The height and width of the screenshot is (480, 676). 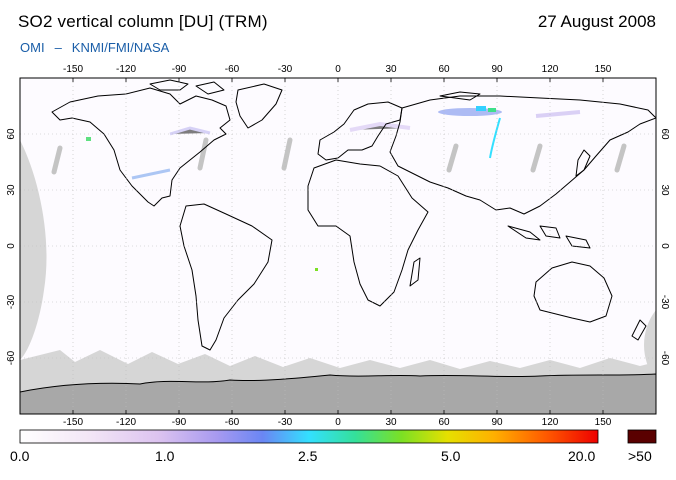 What do you see at coordinates (460, 96) in the screenshot?
I see `russian-arctic` at bounding box center [460, 96].